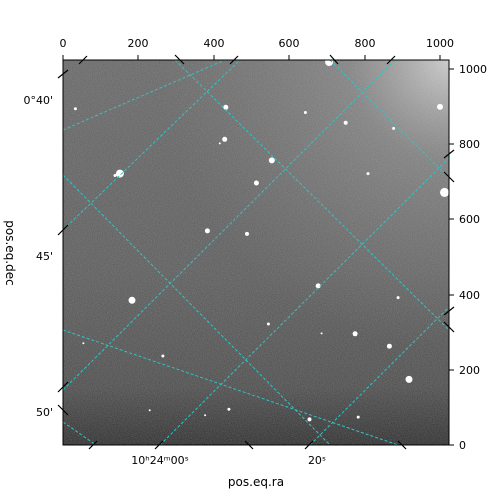  I want to click on dec-tick-label: 45', so click(44, 256).